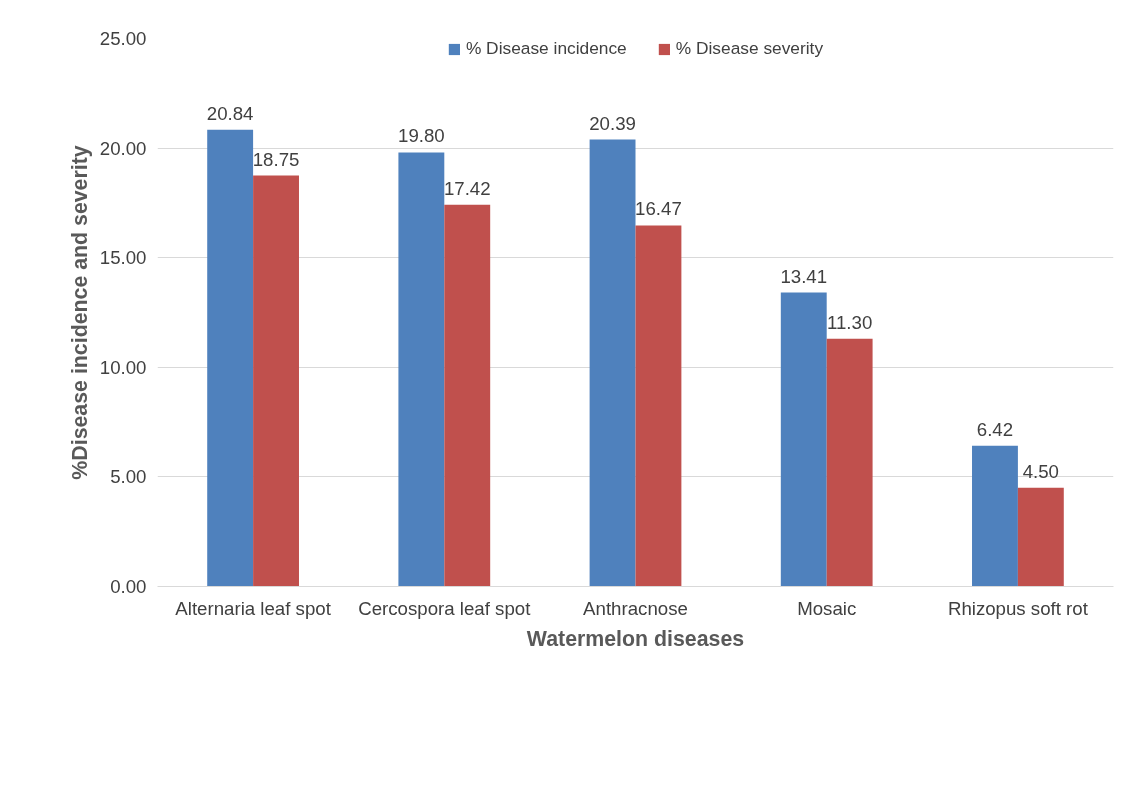  Describe the element at coordinates (253, 608) in the screenshot. I see `x-tick-label: Alternaria leaf spot` at that location.